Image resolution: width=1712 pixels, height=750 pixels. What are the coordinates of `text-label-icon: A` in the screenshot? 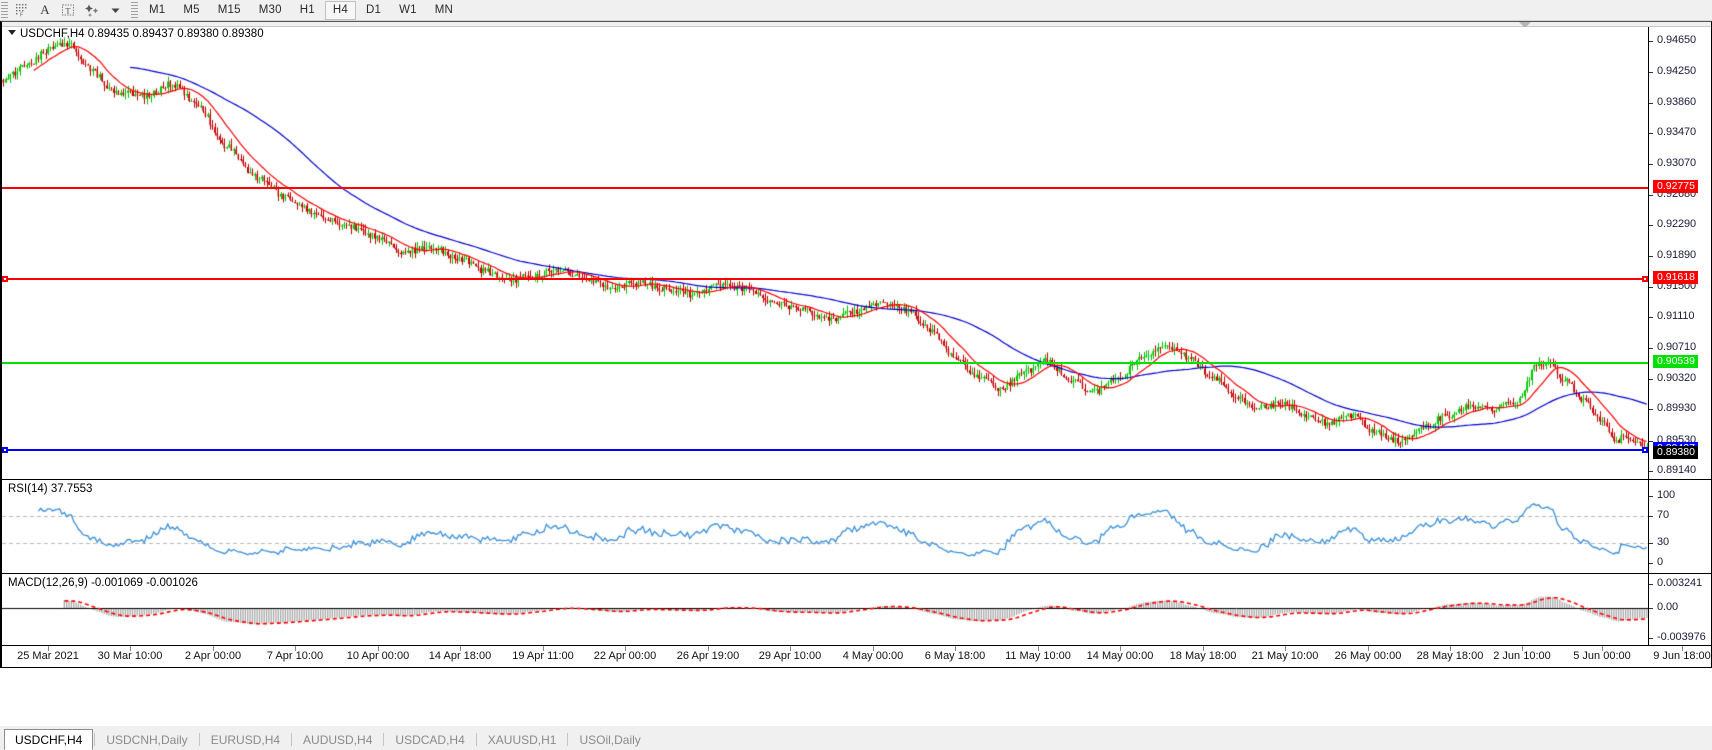 It's located at (45, 9).